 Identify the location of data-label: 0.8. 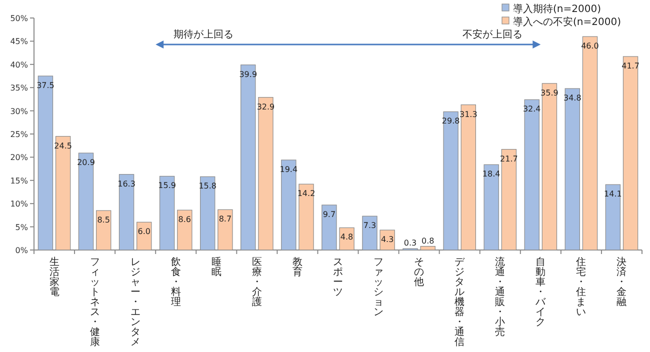
(427, 241).